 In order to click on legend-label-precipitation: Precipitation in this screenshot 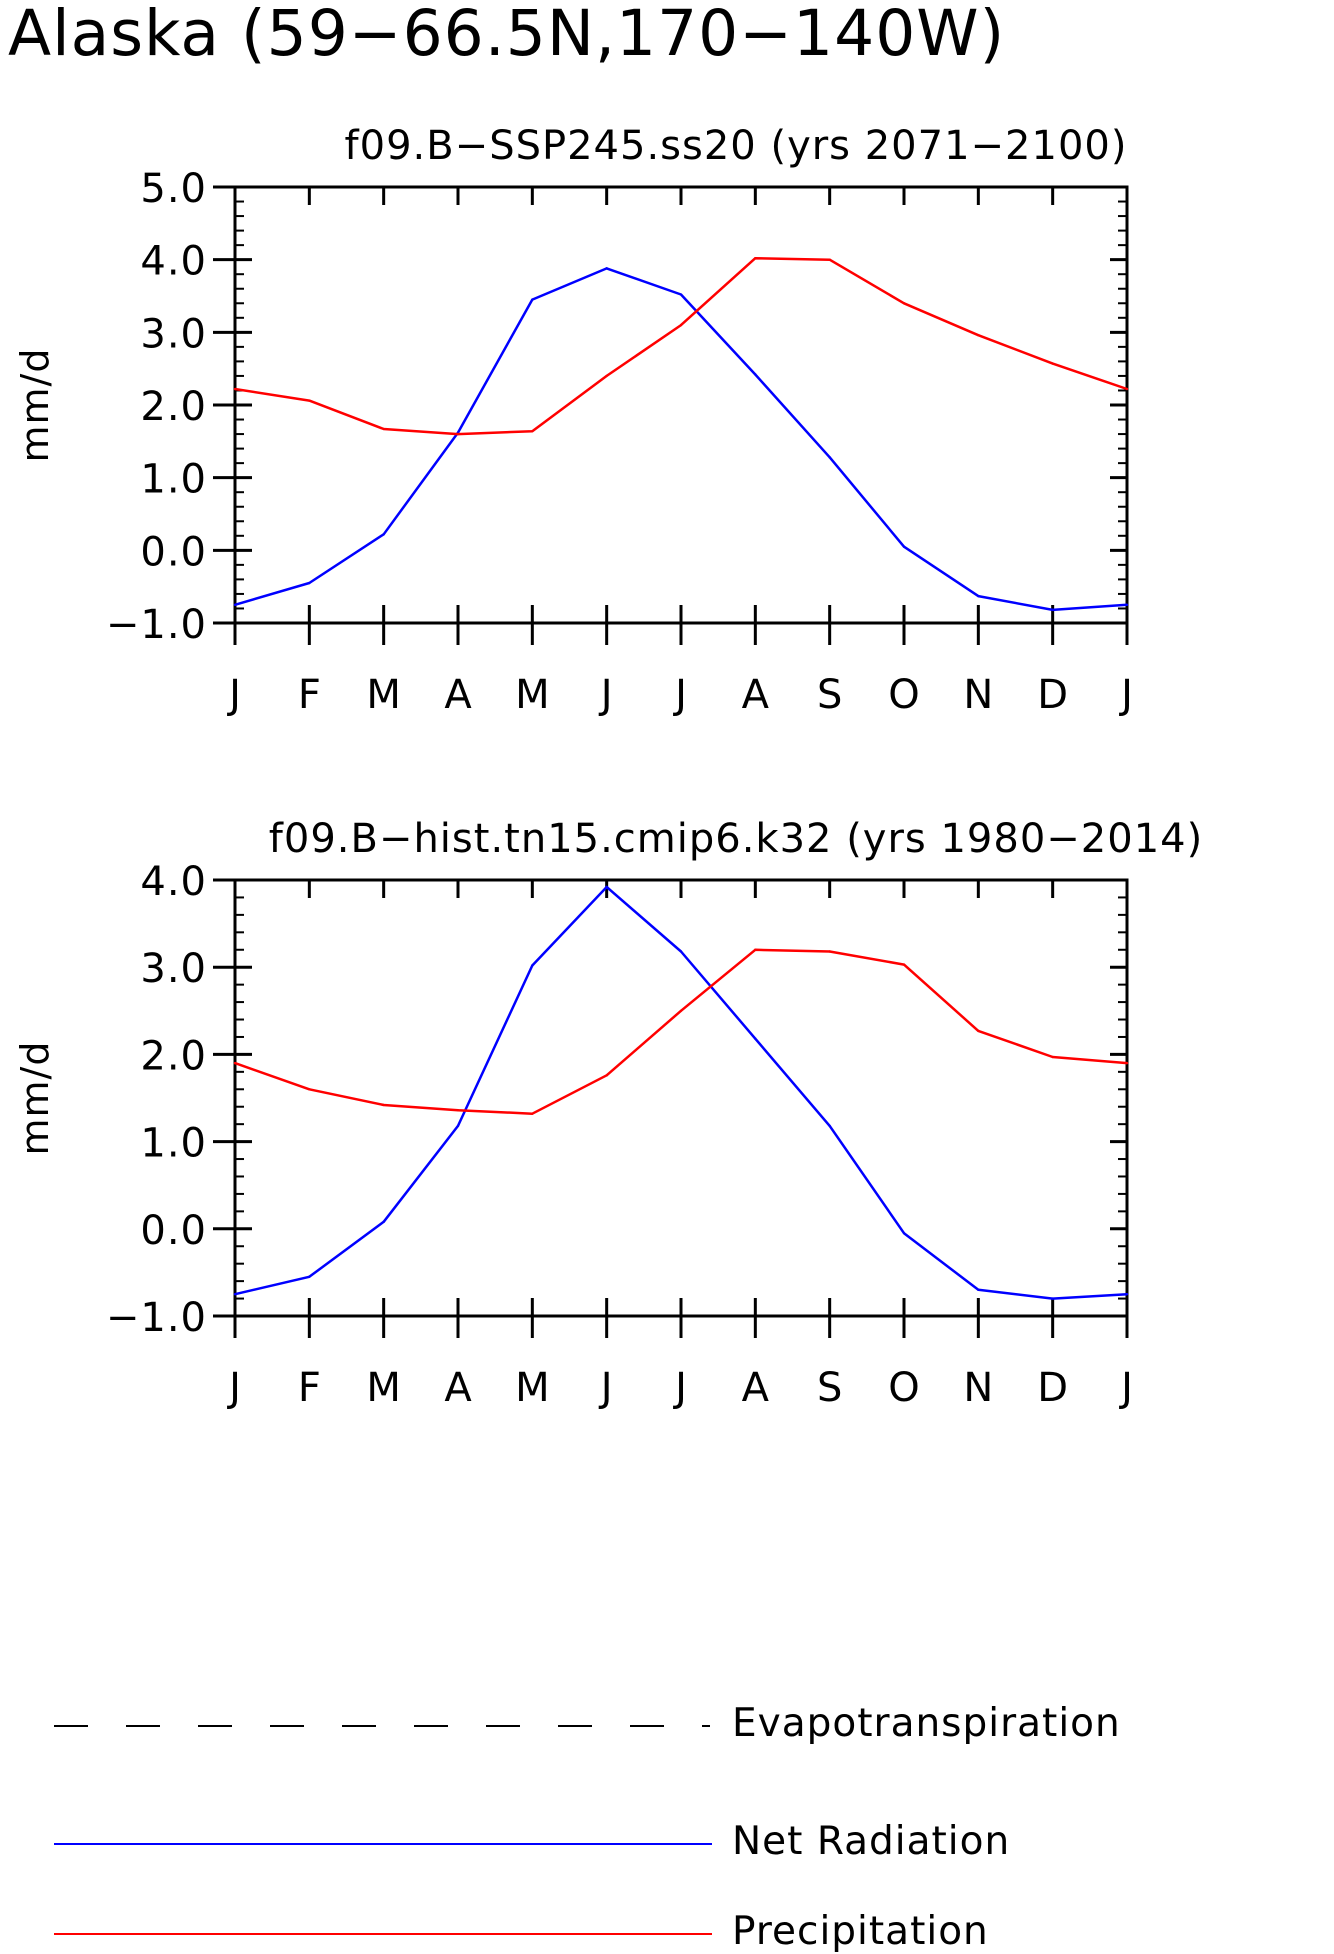, I will do `click(860, 1931)`.